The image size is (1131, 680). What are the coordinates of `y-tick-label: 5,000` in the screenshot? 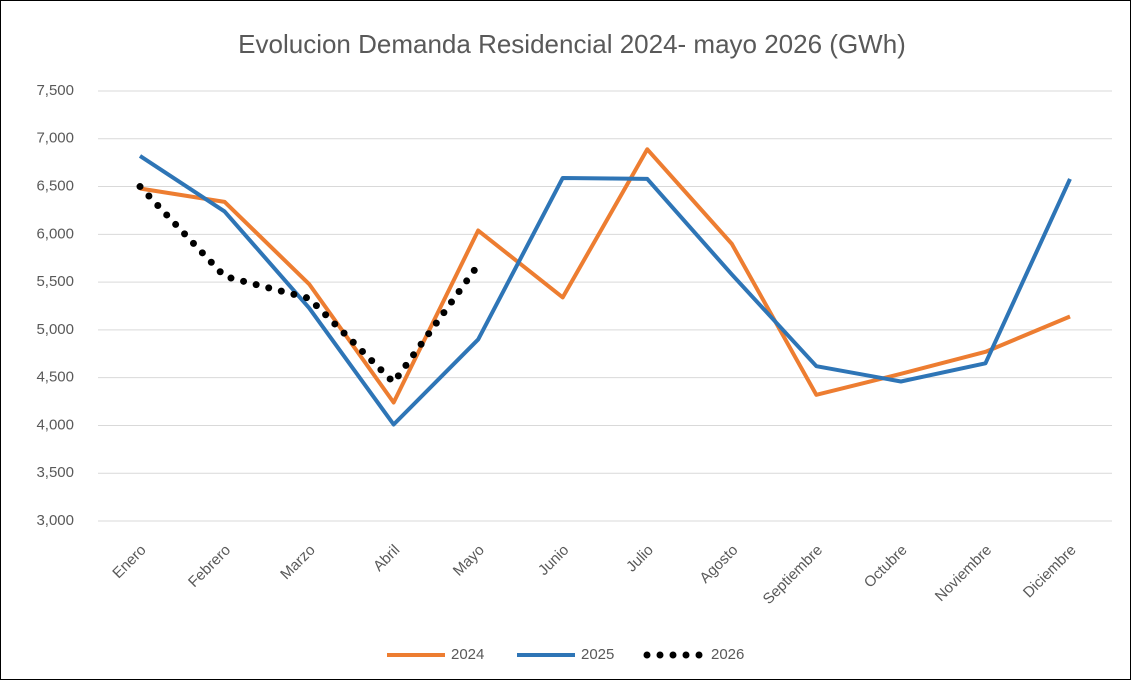 It's located at (55, 329).